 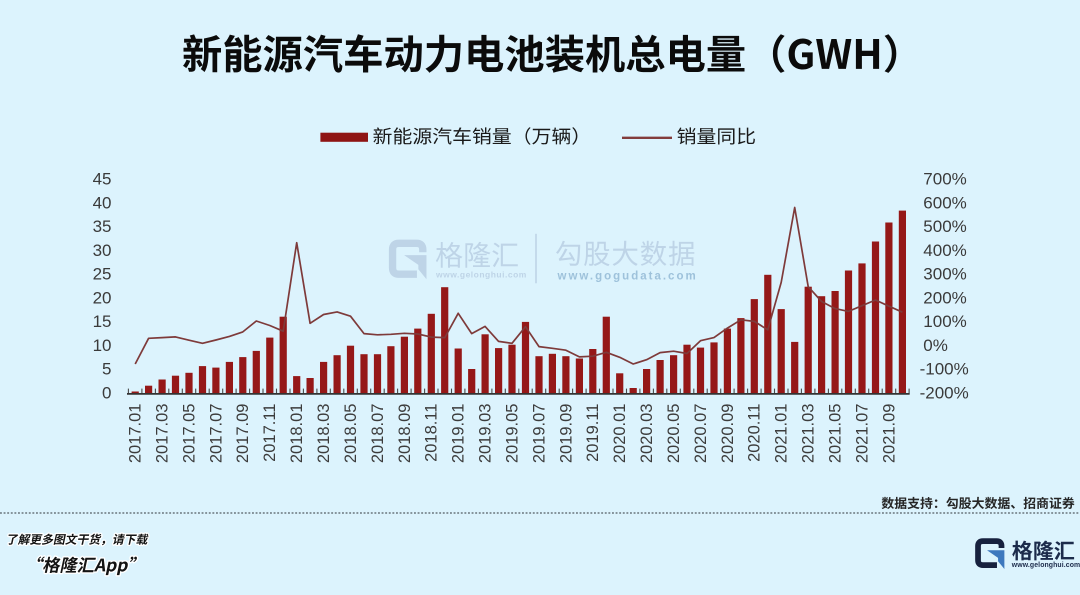 I want to click on svg-text: 2020.05, so click(x=674, y=434).